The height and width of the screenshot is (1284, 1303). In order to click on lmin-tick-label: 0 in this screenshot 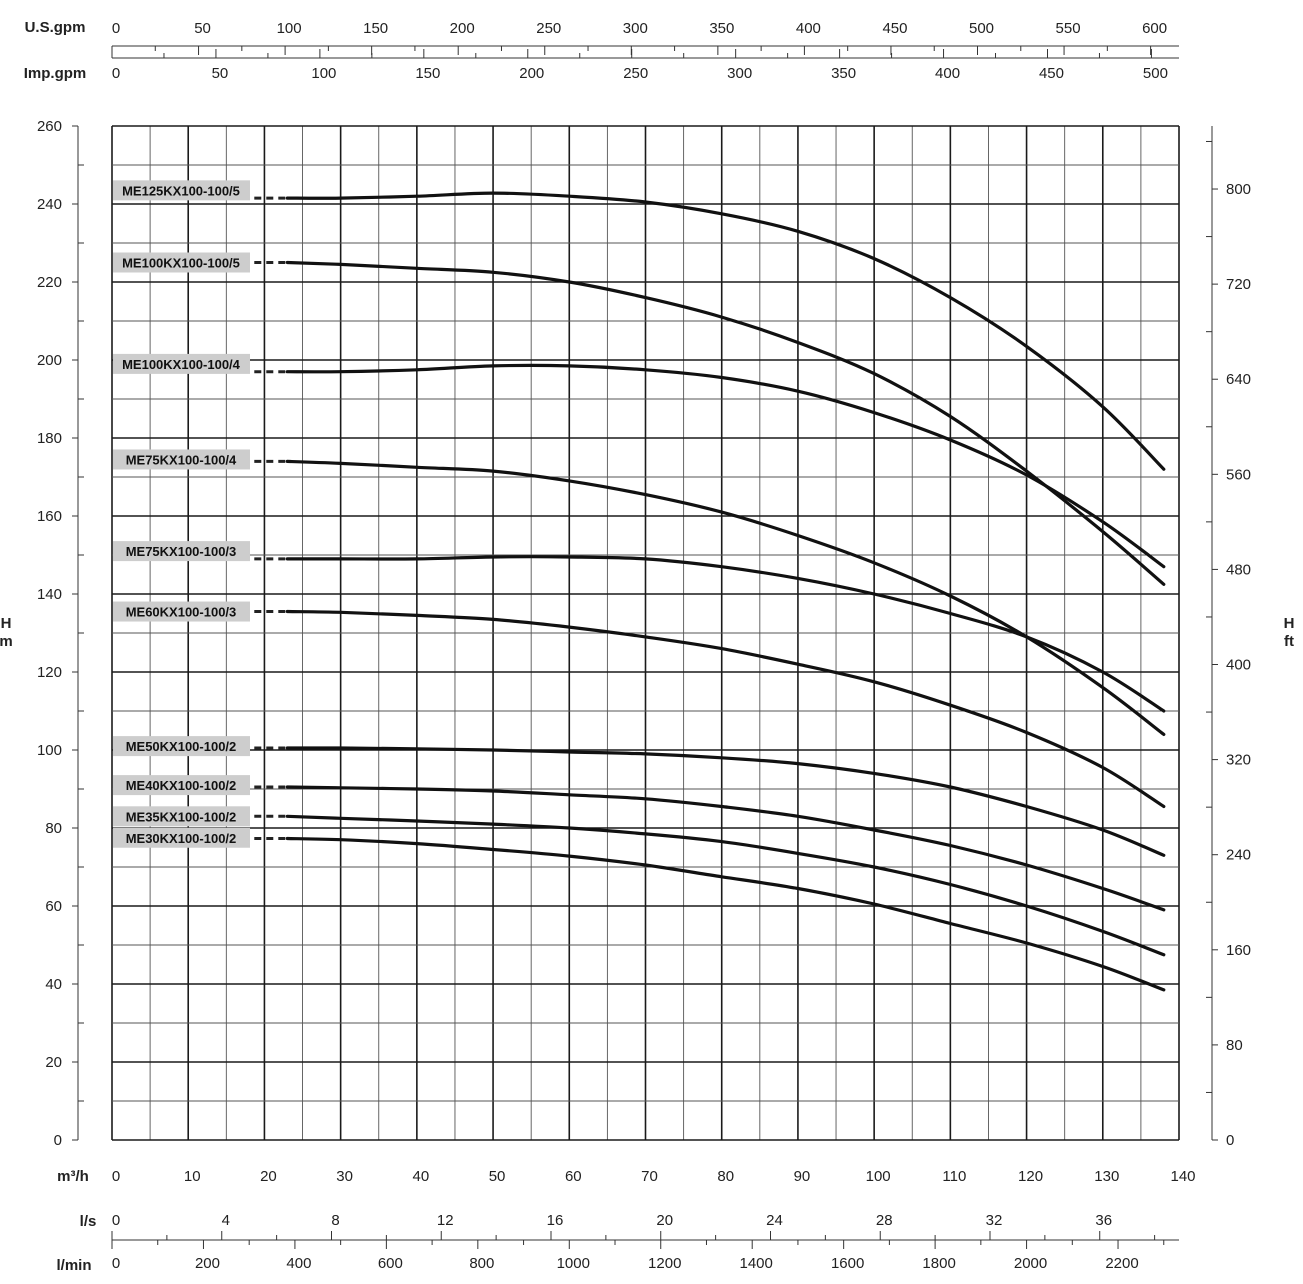, I will do `click(116, 1263)`.